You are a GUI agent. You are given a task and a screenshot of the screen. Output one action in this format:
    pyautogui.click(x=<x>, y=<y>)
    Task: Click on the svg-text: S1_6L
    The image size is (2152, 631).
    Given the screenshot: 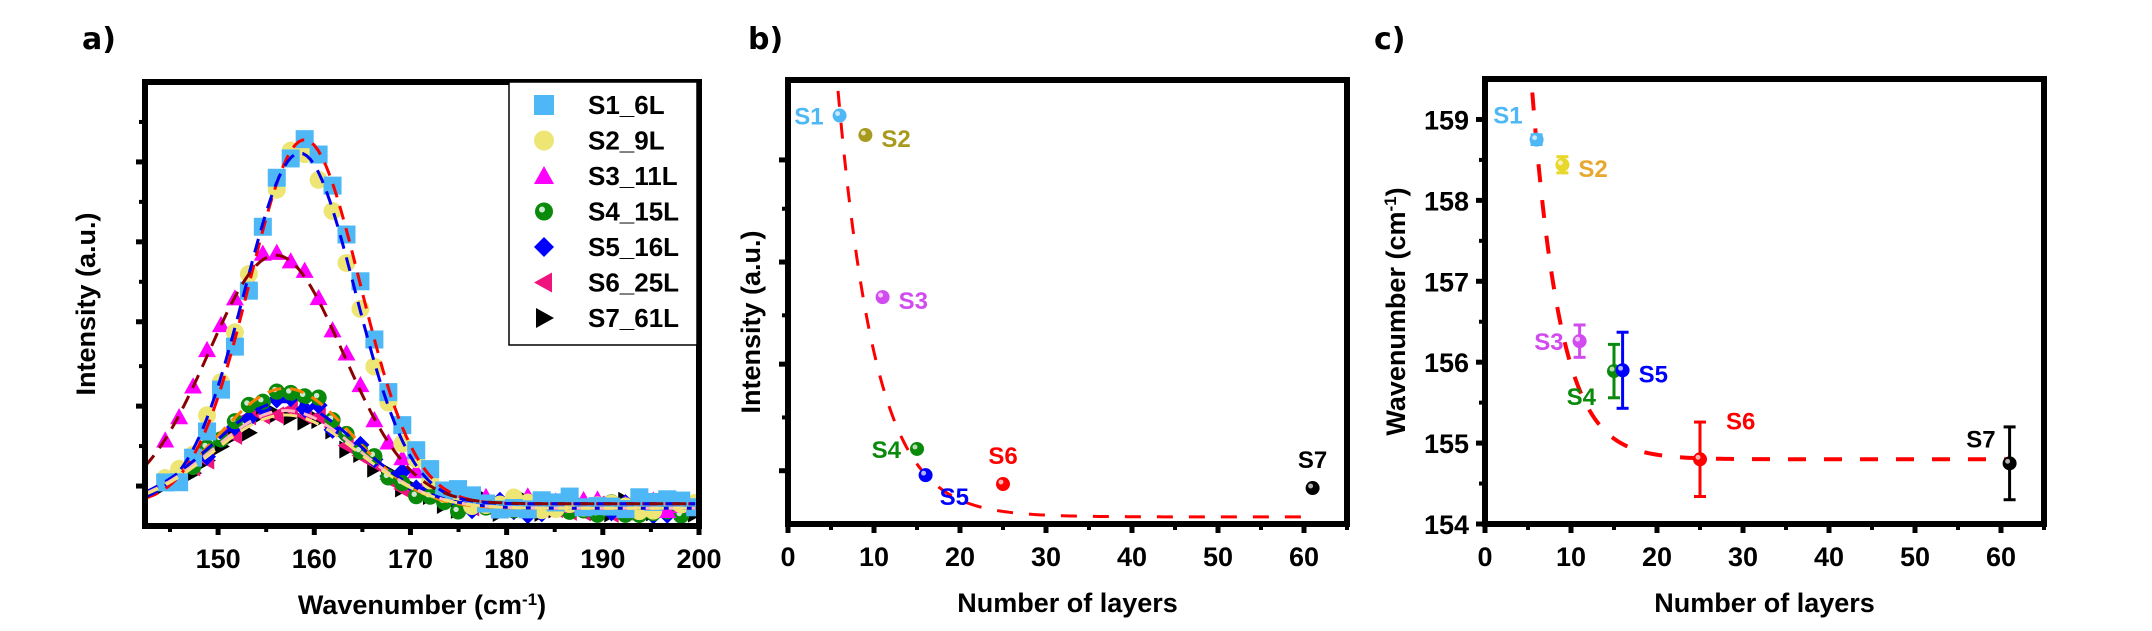 What is the action you would take?
    pyautogui.click(x=626, y=105)
    